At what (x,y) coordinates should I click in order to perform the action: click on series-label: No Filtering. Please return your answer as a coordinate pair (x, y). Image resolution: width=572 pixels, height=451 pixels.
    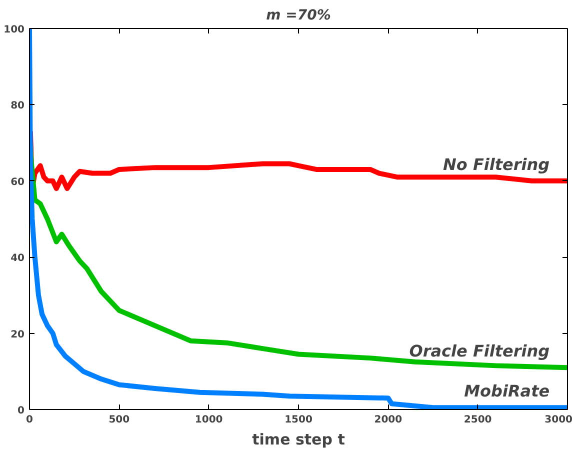
    Looking at the image, I should click on (496, 164).